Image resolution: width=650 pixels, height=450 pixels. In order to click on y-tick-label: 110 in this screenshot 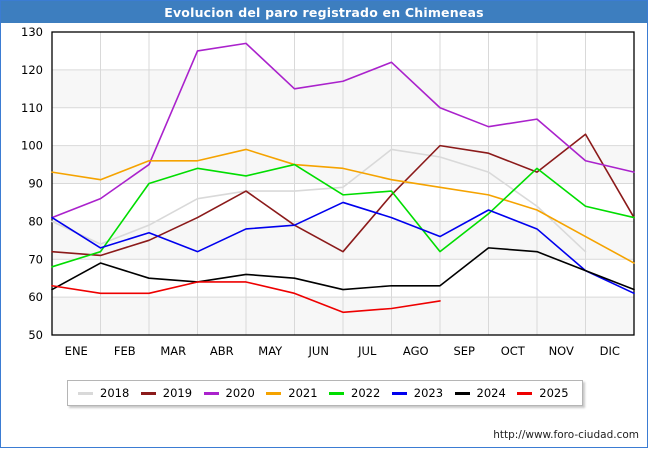, I will do `click(32, 108)`.